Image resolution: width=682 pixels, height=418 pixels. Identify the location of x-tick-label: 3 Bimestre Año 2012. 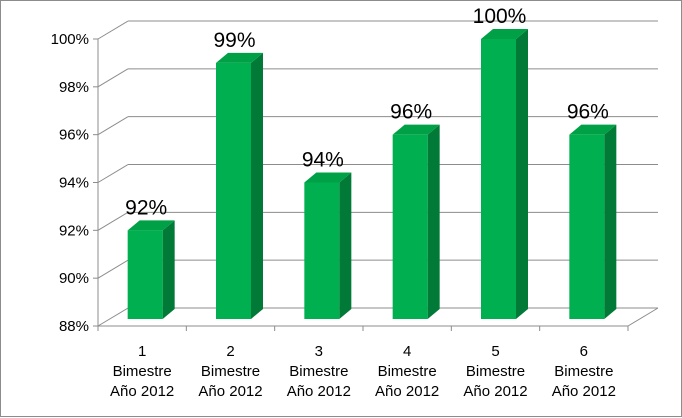
(319, 371).